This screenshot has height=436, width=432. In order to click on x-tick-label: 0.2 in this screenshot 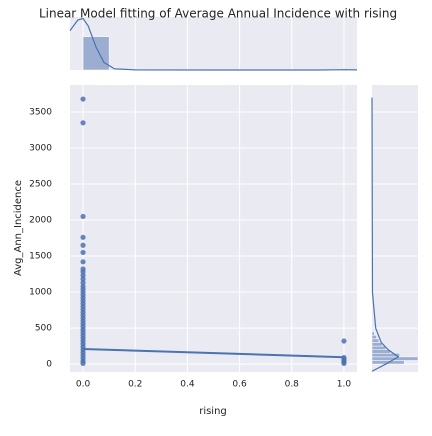, I will do `click(135, 385)`.